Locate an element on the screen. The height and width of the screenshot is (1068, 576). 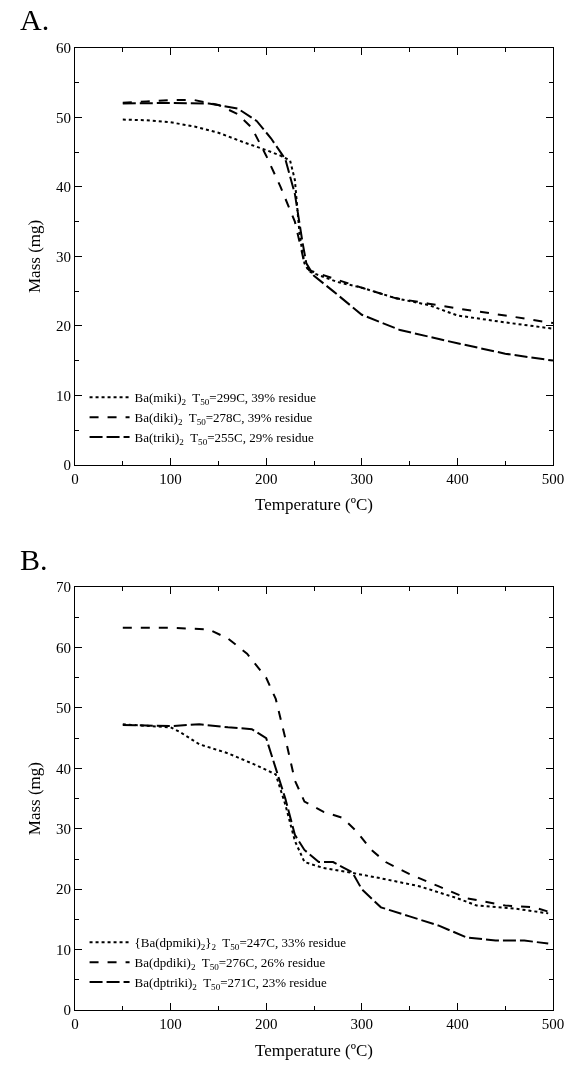
legend-label: Ba(miki)$_{2}$ T$_{50}$=299C, 39% residue is located at coordinates (225, 399).